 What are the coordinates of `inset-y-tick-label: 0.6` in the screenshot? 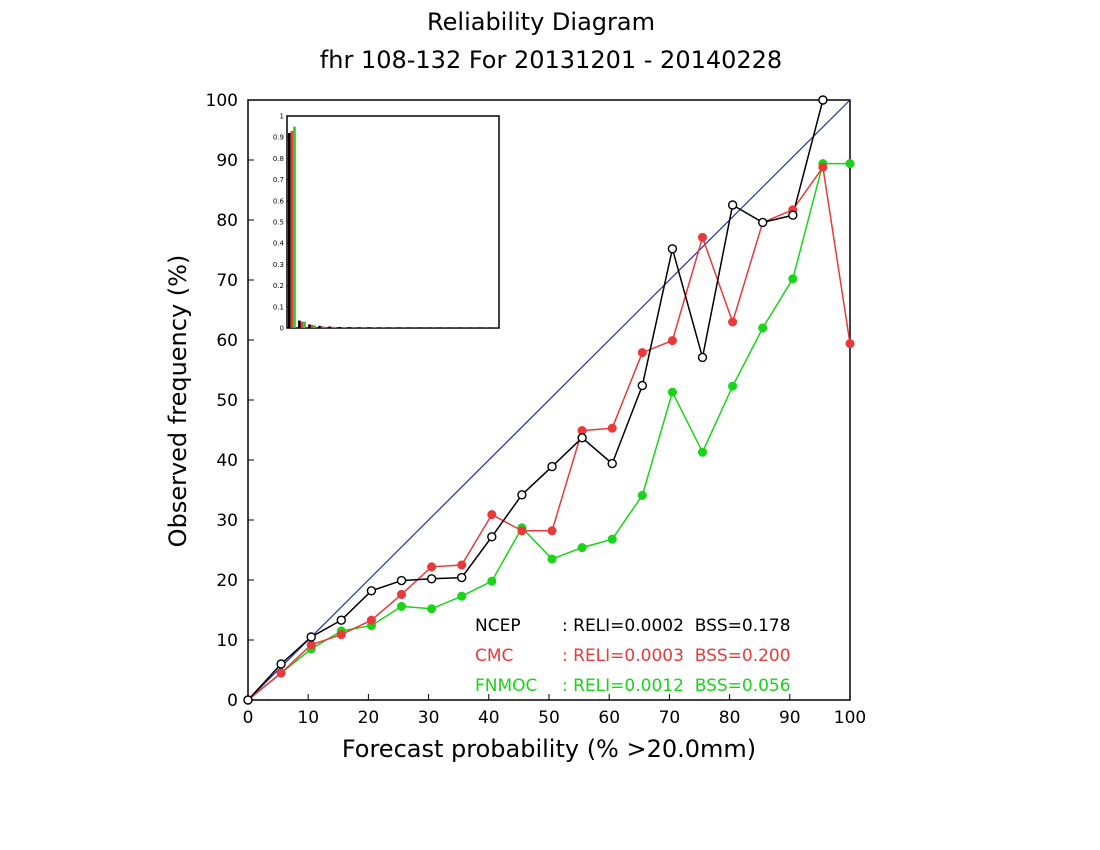 It's located at (279, 201).